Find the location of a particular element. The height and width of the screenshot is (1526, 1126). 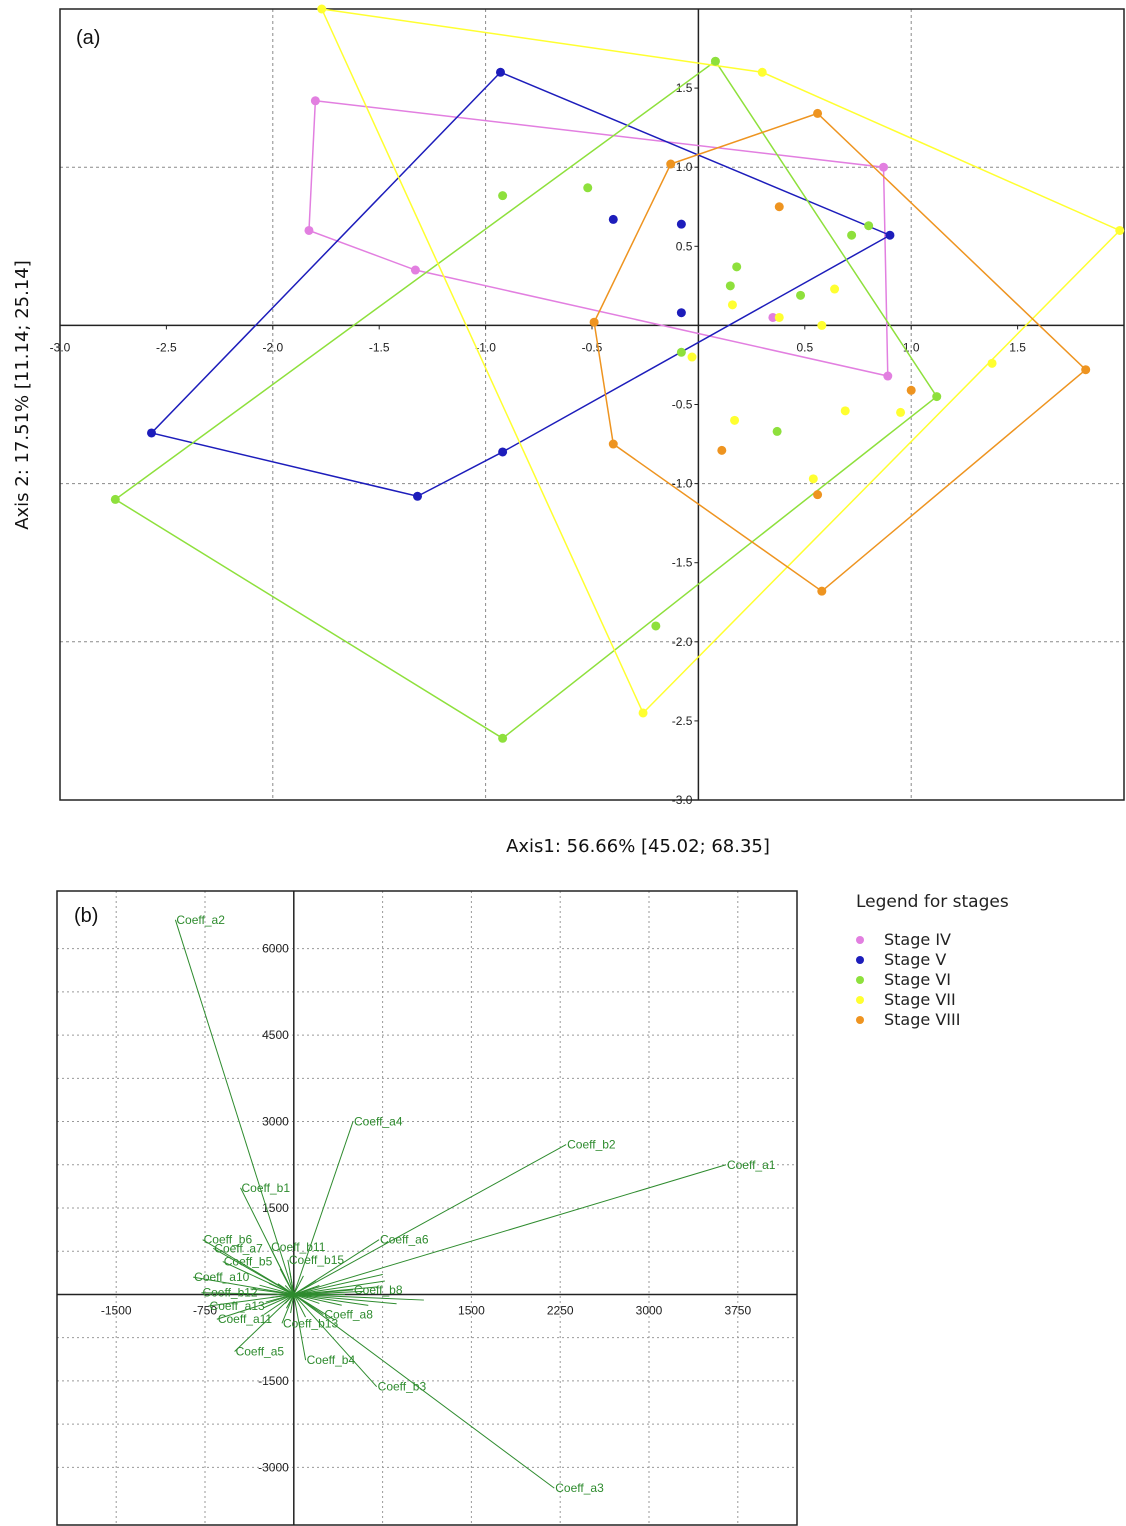

vector-label-coeff-b5: Coeff_b5 is located at coordinates (248, 1262).